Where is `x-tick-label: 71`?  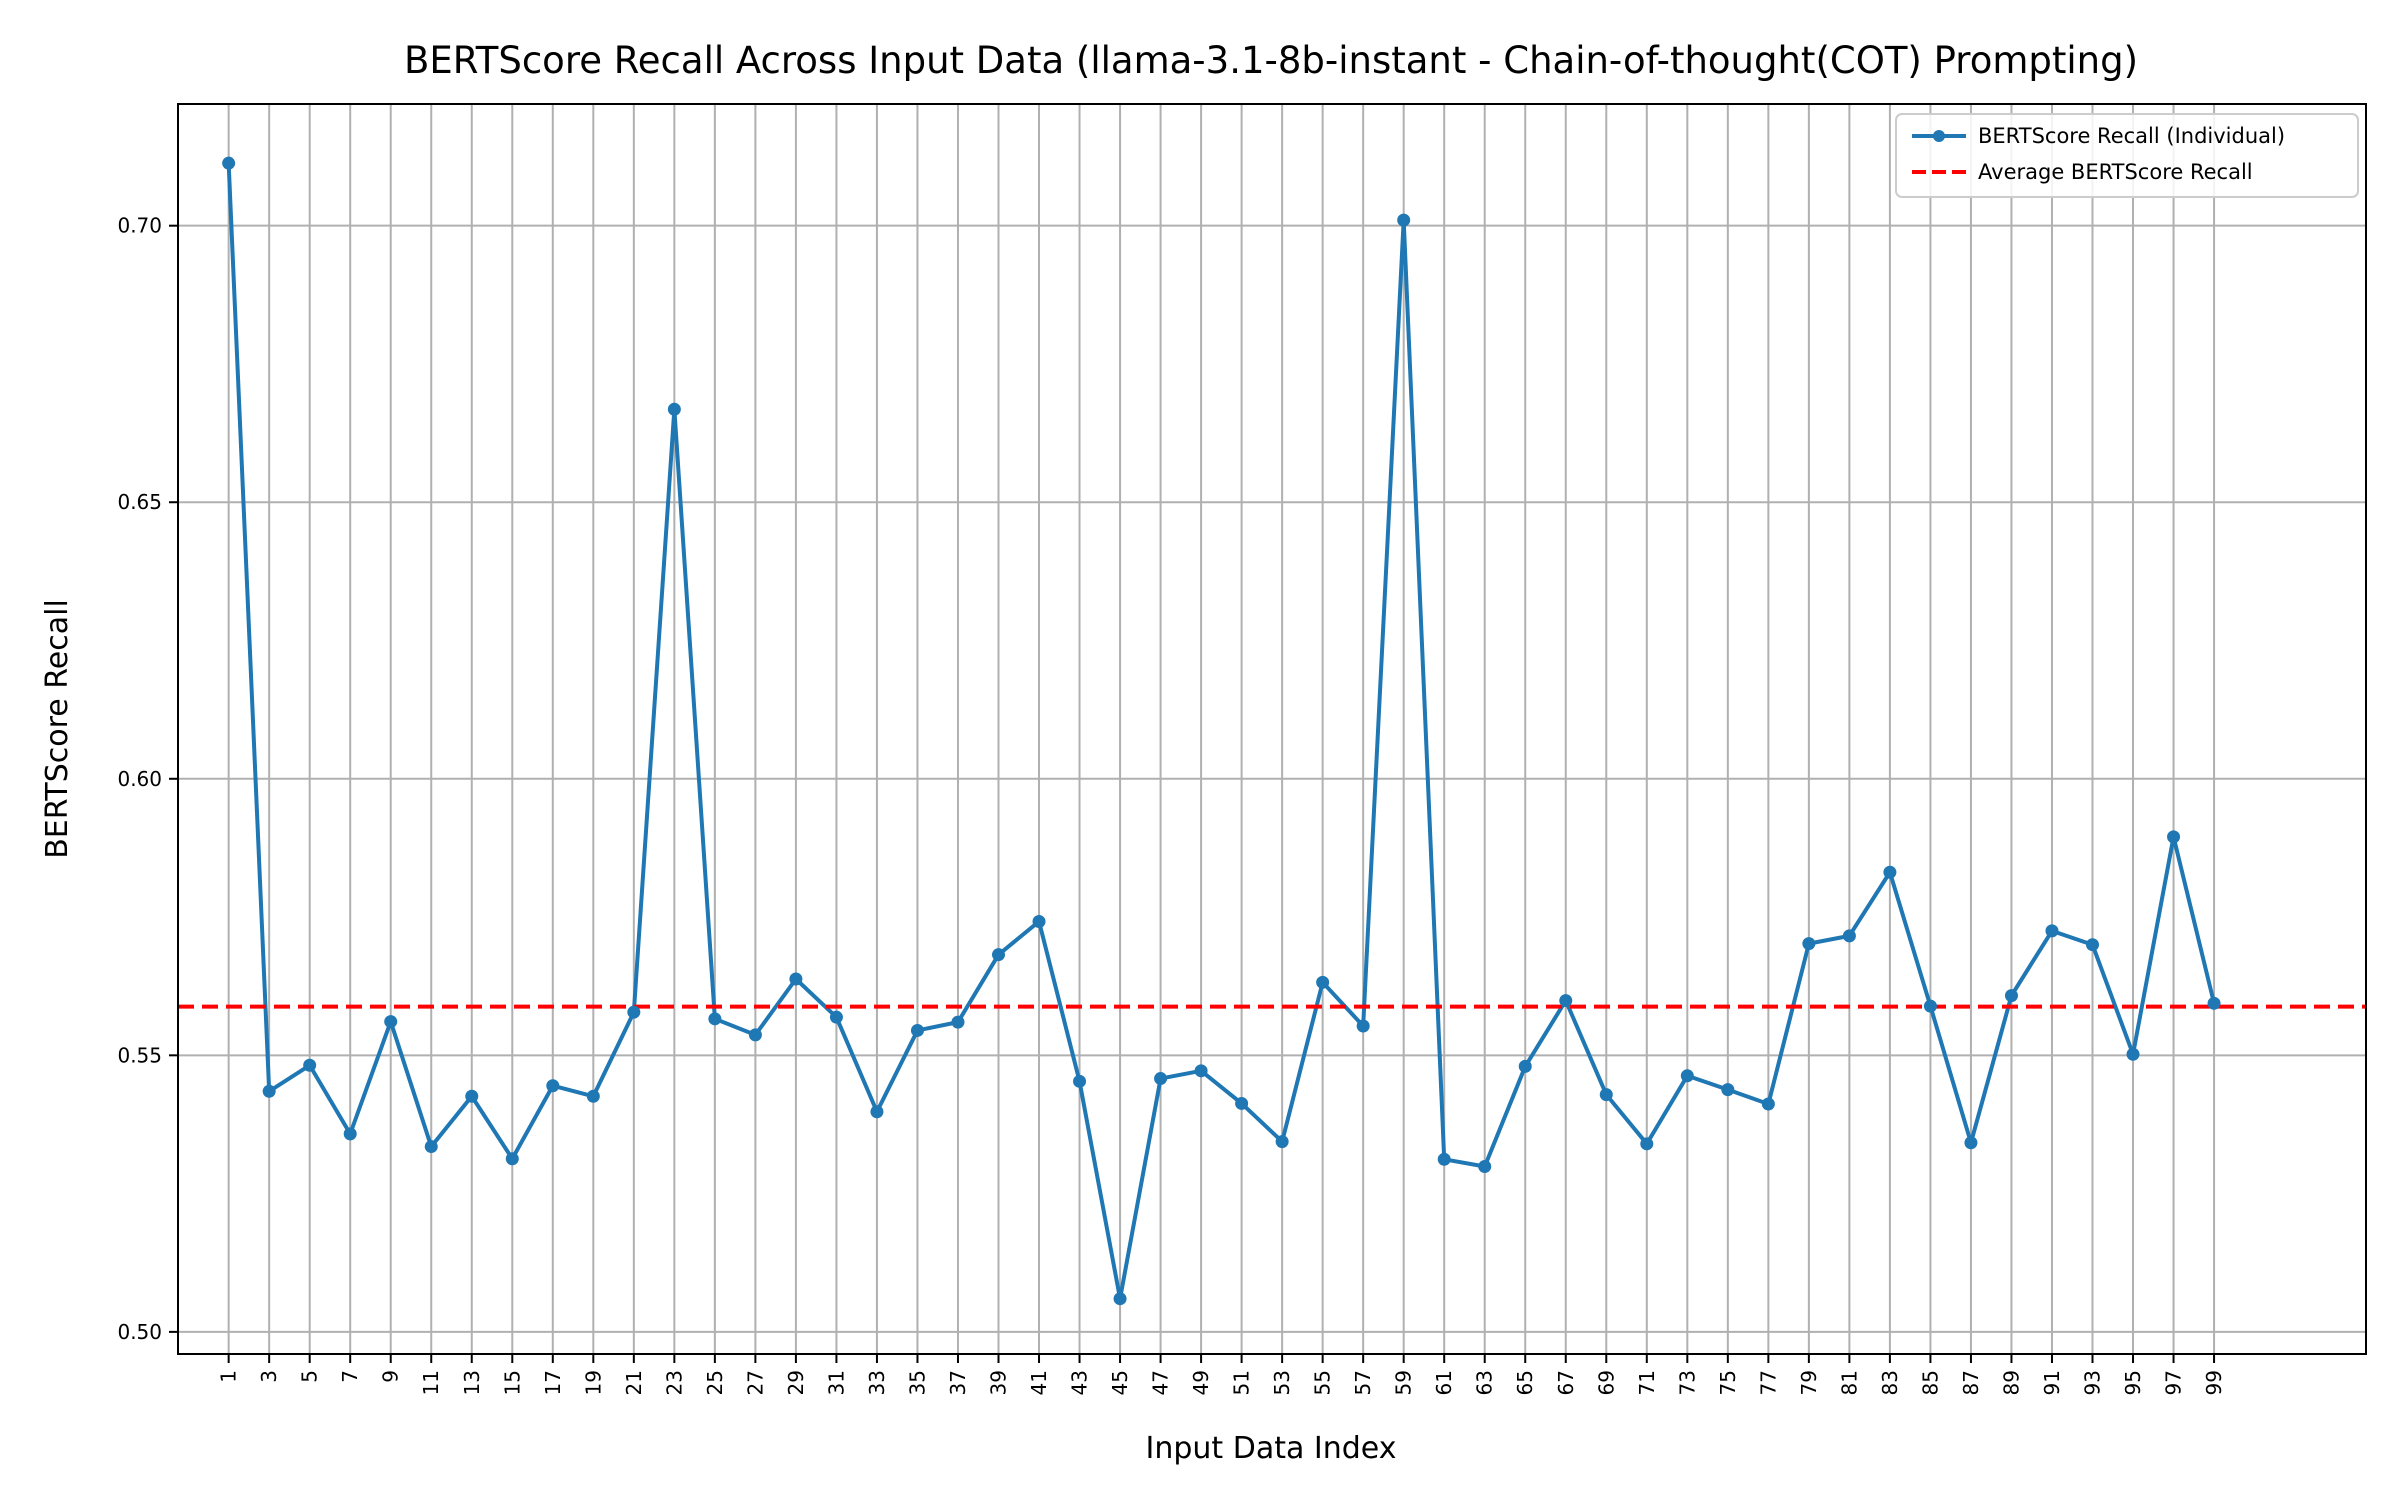 x-tick-label: 71 is located at coordinates (1647, 1382).